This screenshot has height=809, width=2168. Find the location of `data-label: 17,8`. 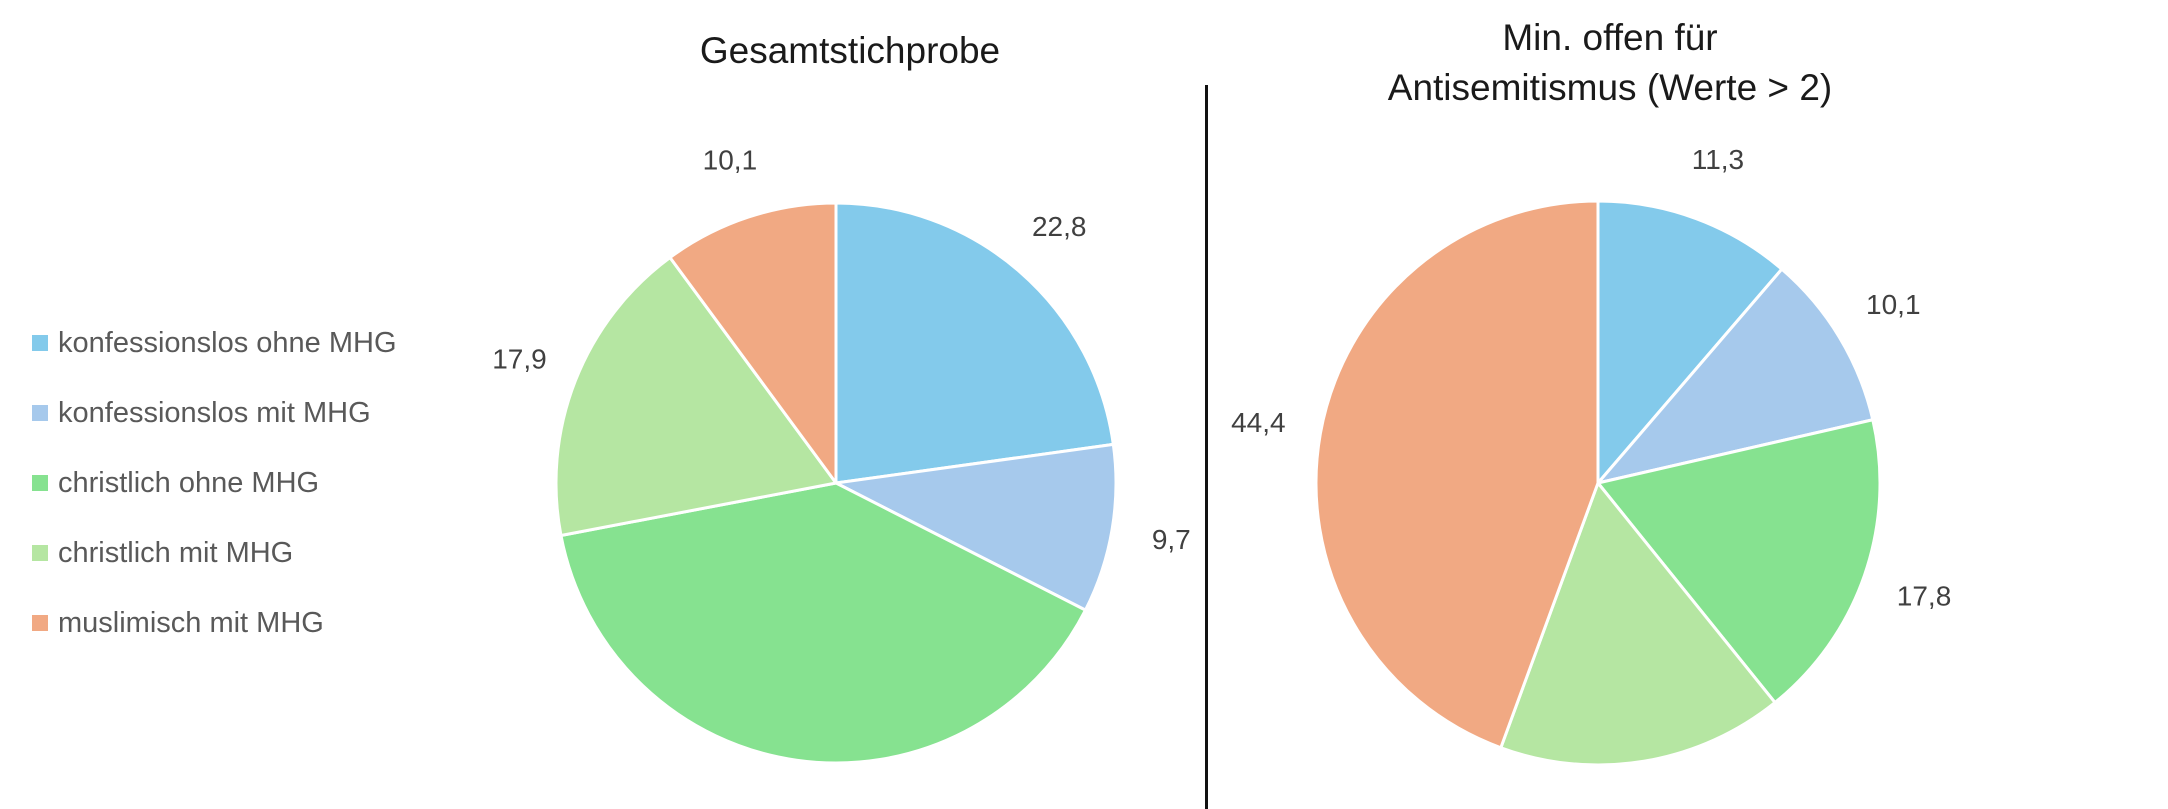

data-label: 17,8 is located at coordinates (1924, 595).